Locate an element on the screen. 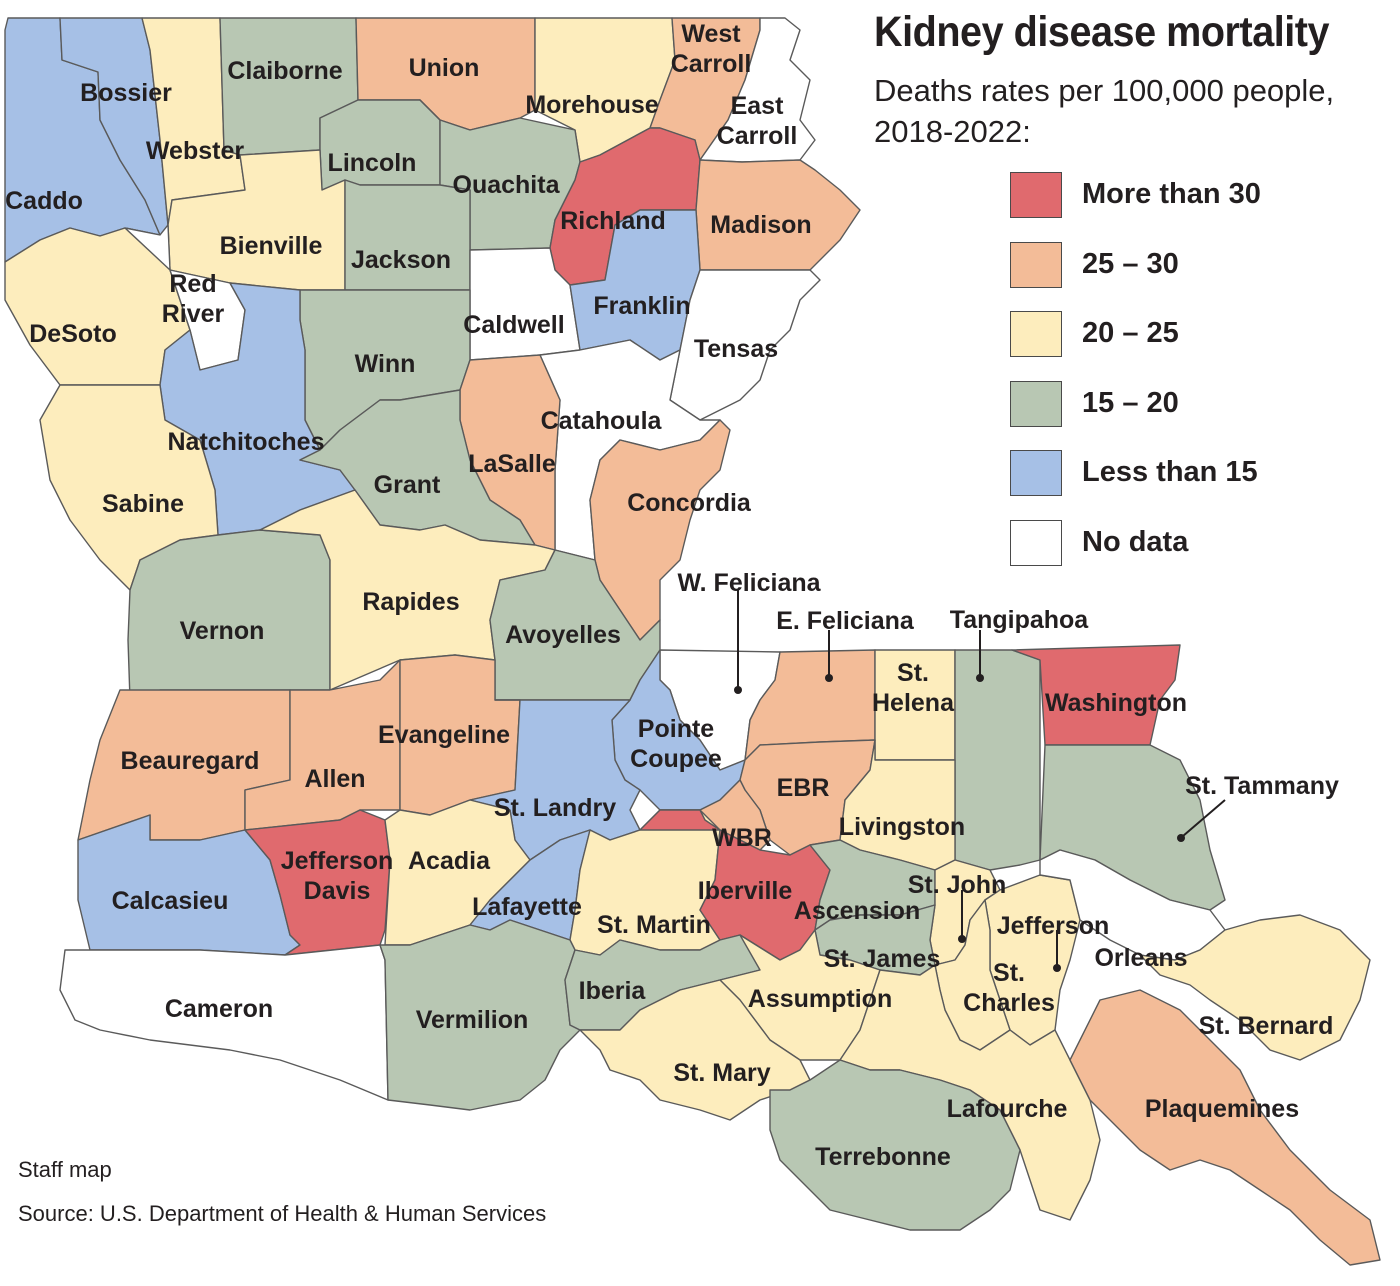 This screenshot has height=1286, width=1400. parish-label-grant: Grant is located at coordinates (407, 485).